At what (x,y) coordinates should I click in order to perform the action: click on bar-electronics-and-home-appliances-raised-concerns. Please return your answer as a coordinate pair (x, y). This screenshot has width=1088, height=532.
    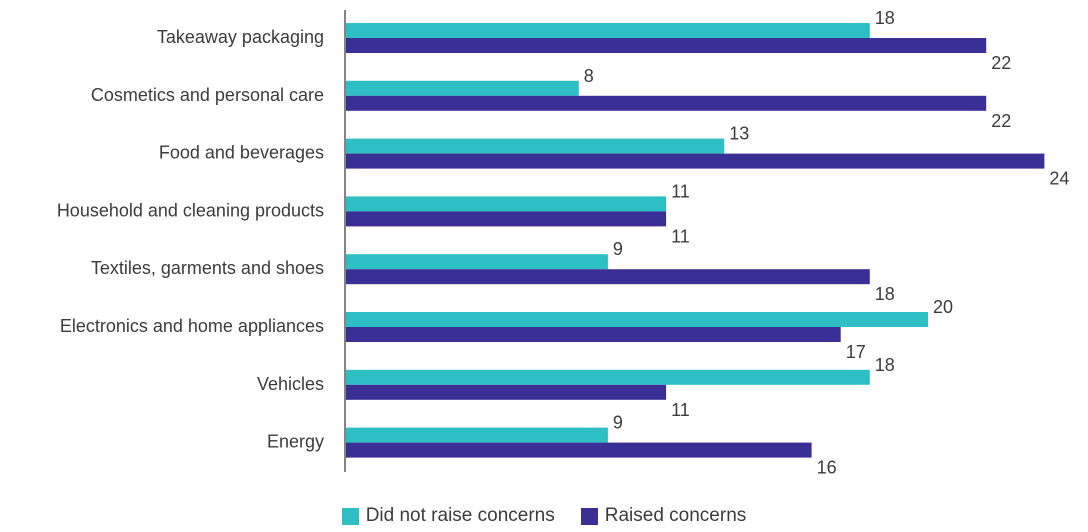
    Looking at the image, I should click on (593, 334).